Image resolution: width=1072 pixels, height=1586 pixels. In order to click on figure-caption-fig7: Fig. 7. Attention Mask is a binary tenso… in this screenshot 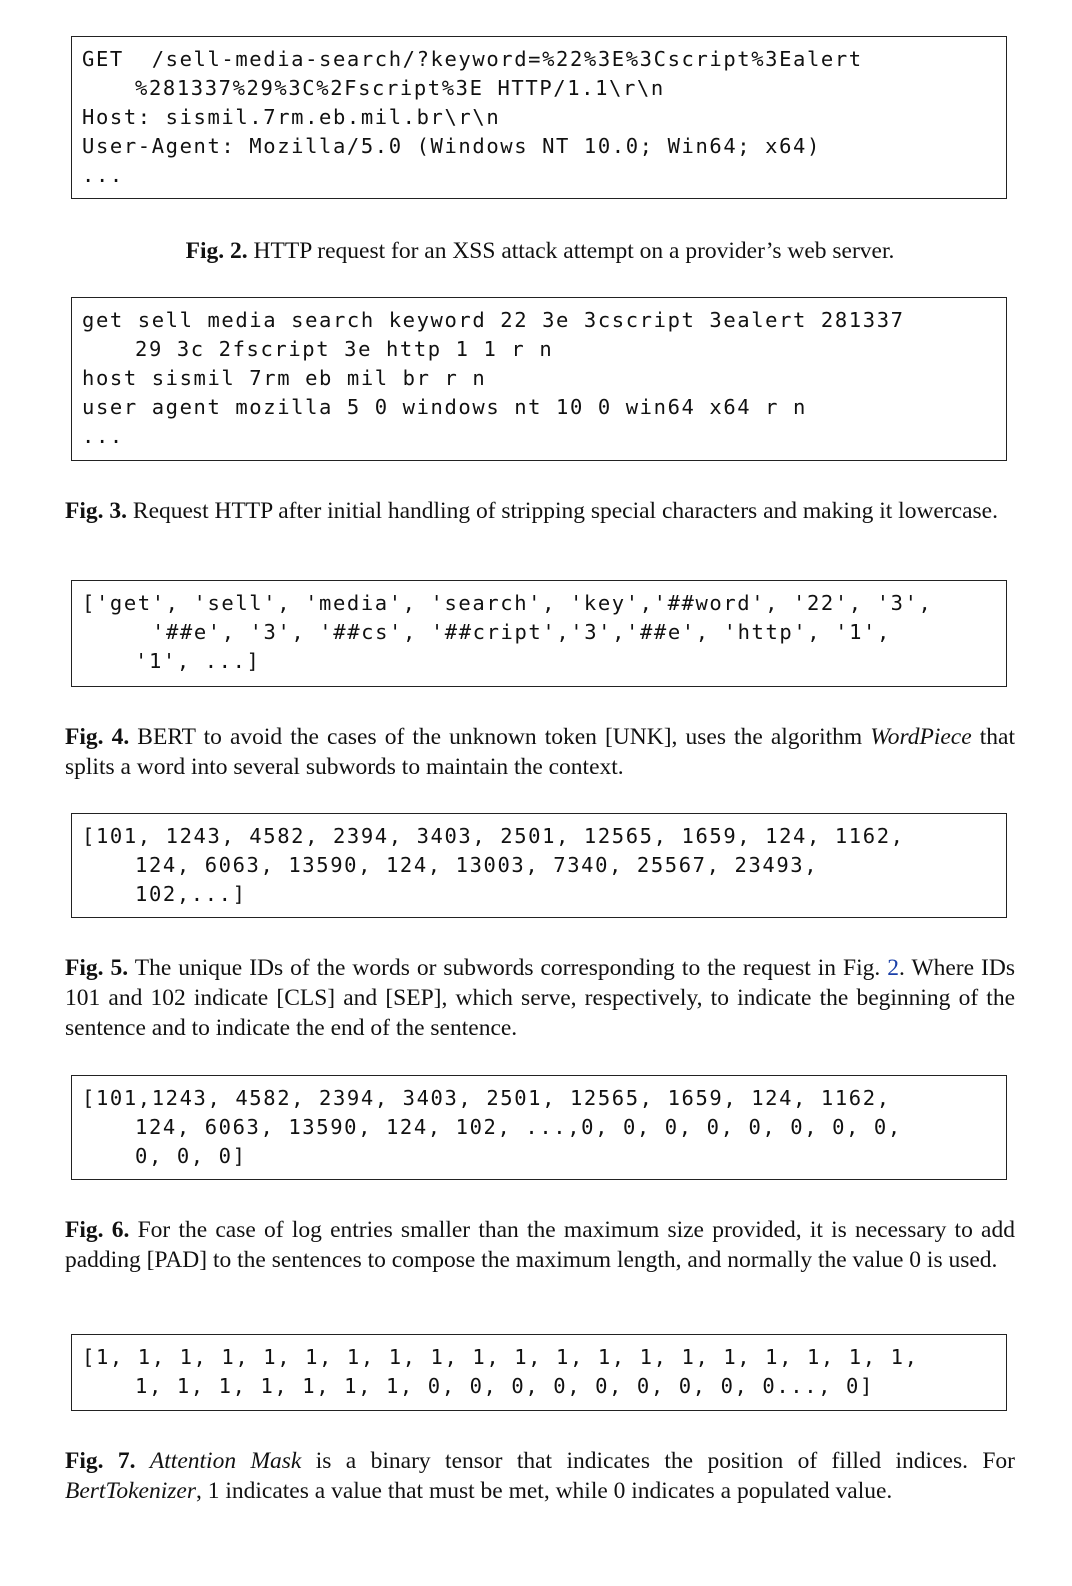, I will do `click(540, 1476)`.